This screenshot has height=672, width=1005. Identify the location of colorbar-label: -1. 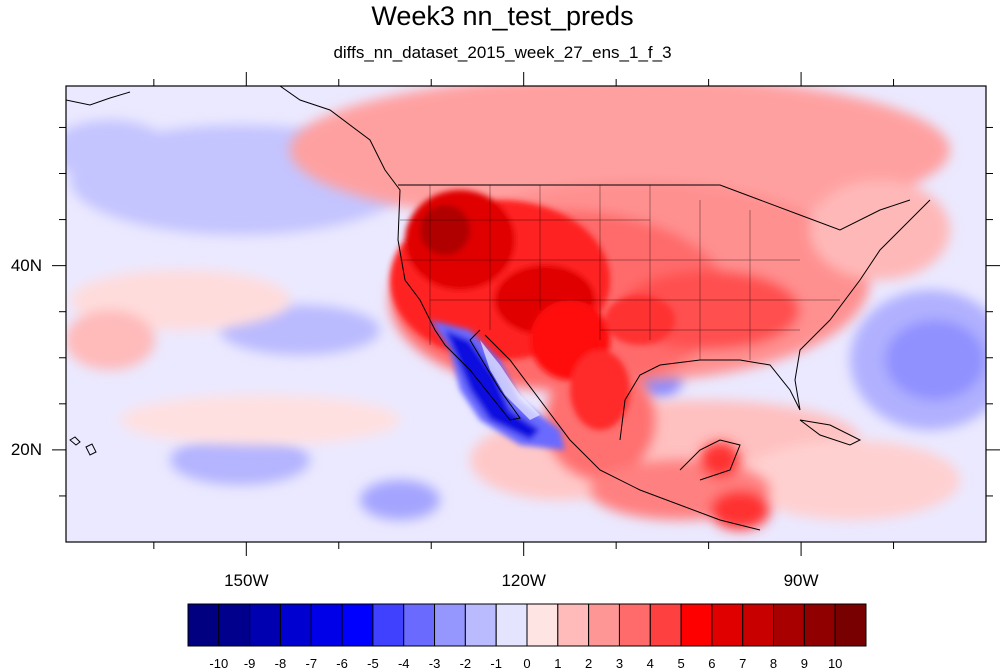
(496, 663).